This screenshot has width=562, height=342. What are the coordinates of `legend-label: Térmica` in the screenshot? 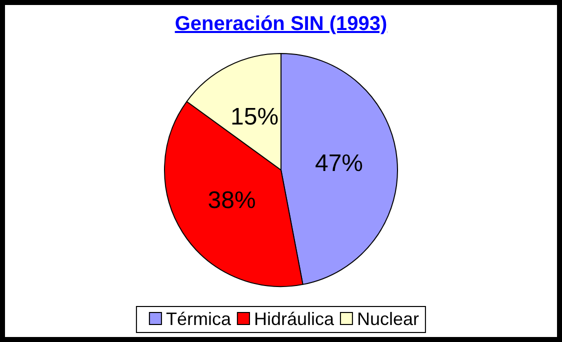 It's located at (198, 319).